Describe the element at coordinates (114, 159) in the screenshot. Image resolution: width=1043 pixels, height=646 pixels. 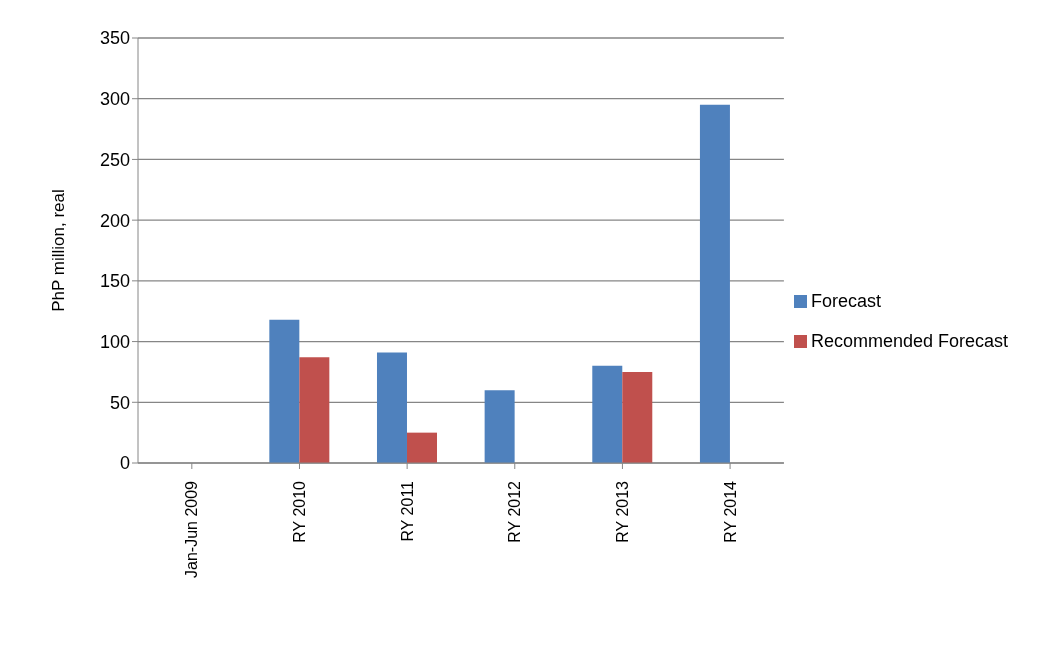
I see `y-tick-label: 250` at that location.